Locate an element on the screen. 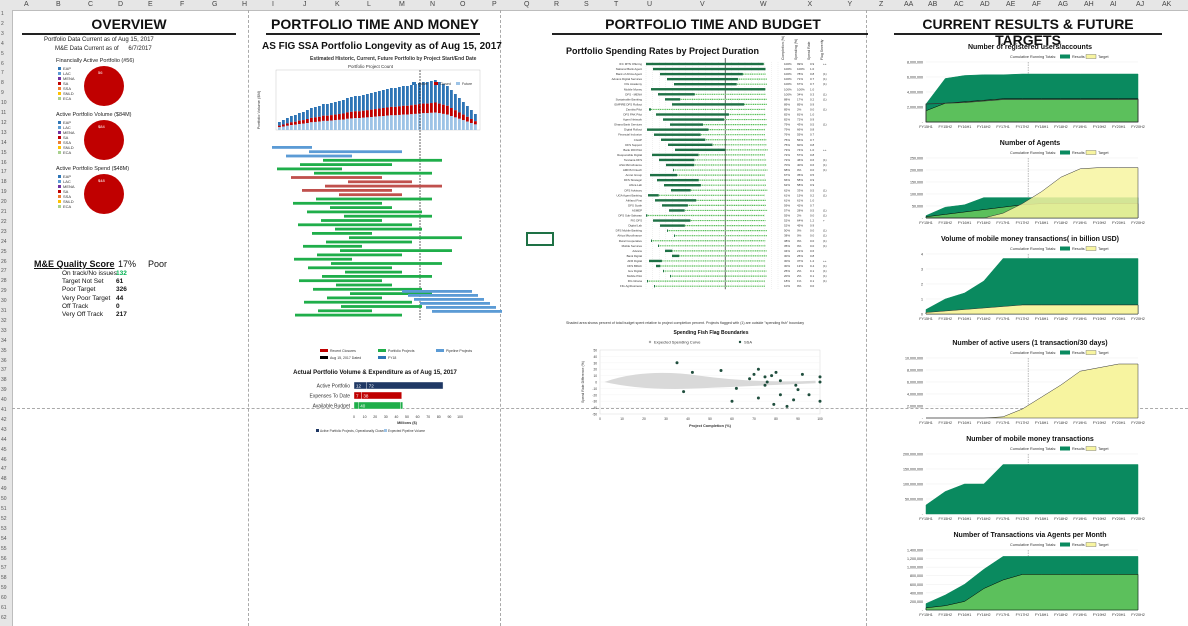  column-header-ak: AK is located at coordinates (1167, 4).